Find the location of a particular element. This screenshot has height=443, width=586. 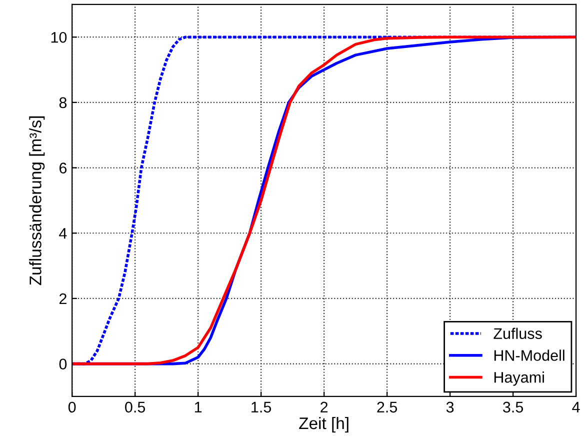

x-tick-label: 2 is located at coordinates (324, 407).